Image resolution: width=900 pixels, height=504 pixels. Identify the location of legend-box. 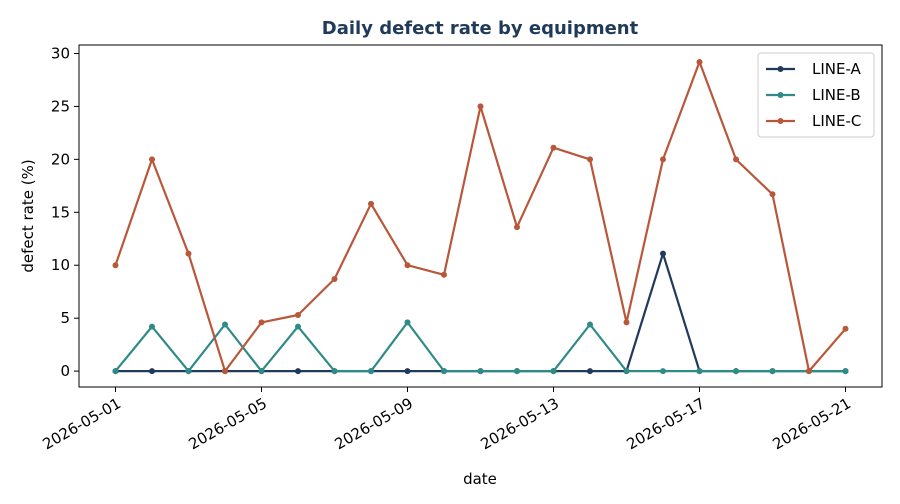
(816, 95).